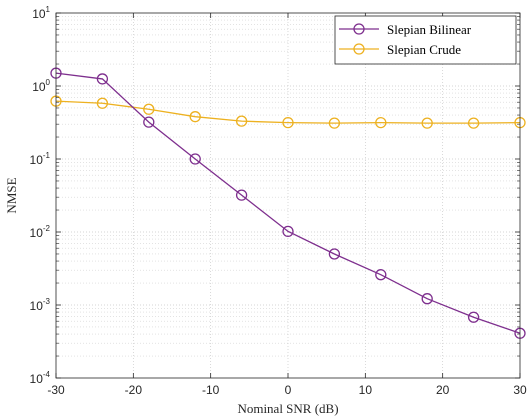 The height and width of the screenshot is (420, 528). I want to click on x-tick-label: 20, so click(443, 390).